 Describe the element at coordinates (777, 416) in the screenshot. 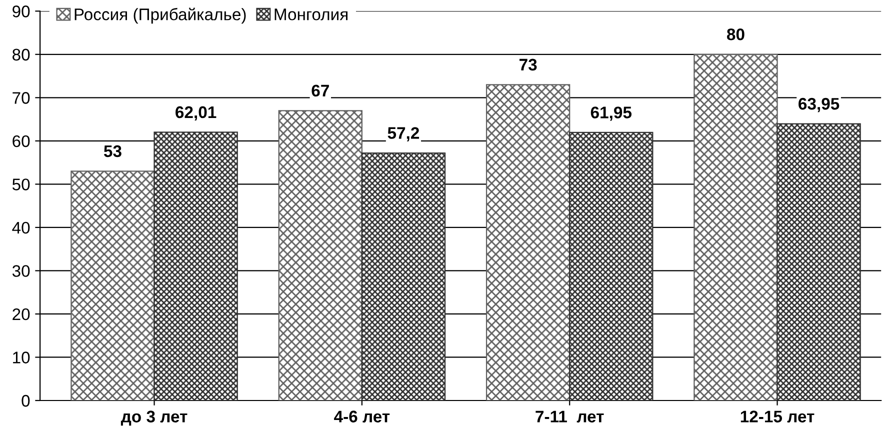

I see `x-tick-label: 12-15 лет` at that location.